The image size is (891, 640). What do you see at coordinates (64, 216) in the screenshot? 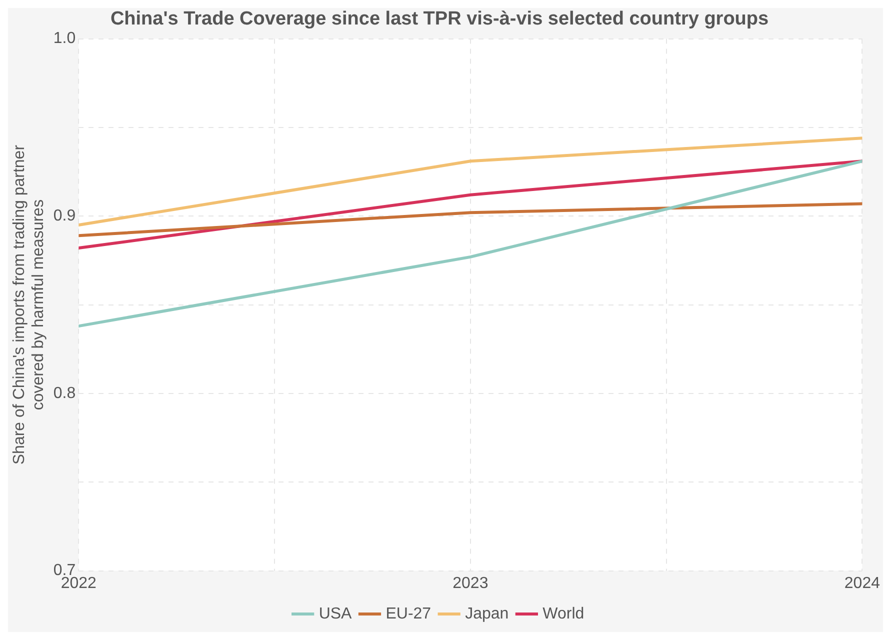
I see `y-tick-label: 0.9` at bounding box center [64, 216].